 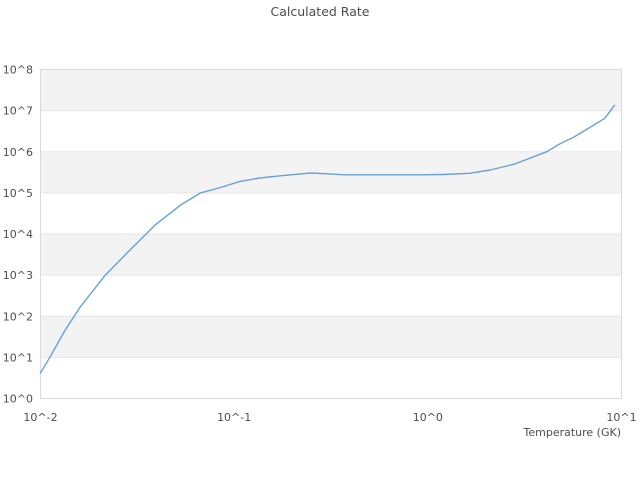 What do you see at coordinates (18, 152) in the screenshot?
I see `y-tick-label: 10^6` at bounding box center [18, 152].